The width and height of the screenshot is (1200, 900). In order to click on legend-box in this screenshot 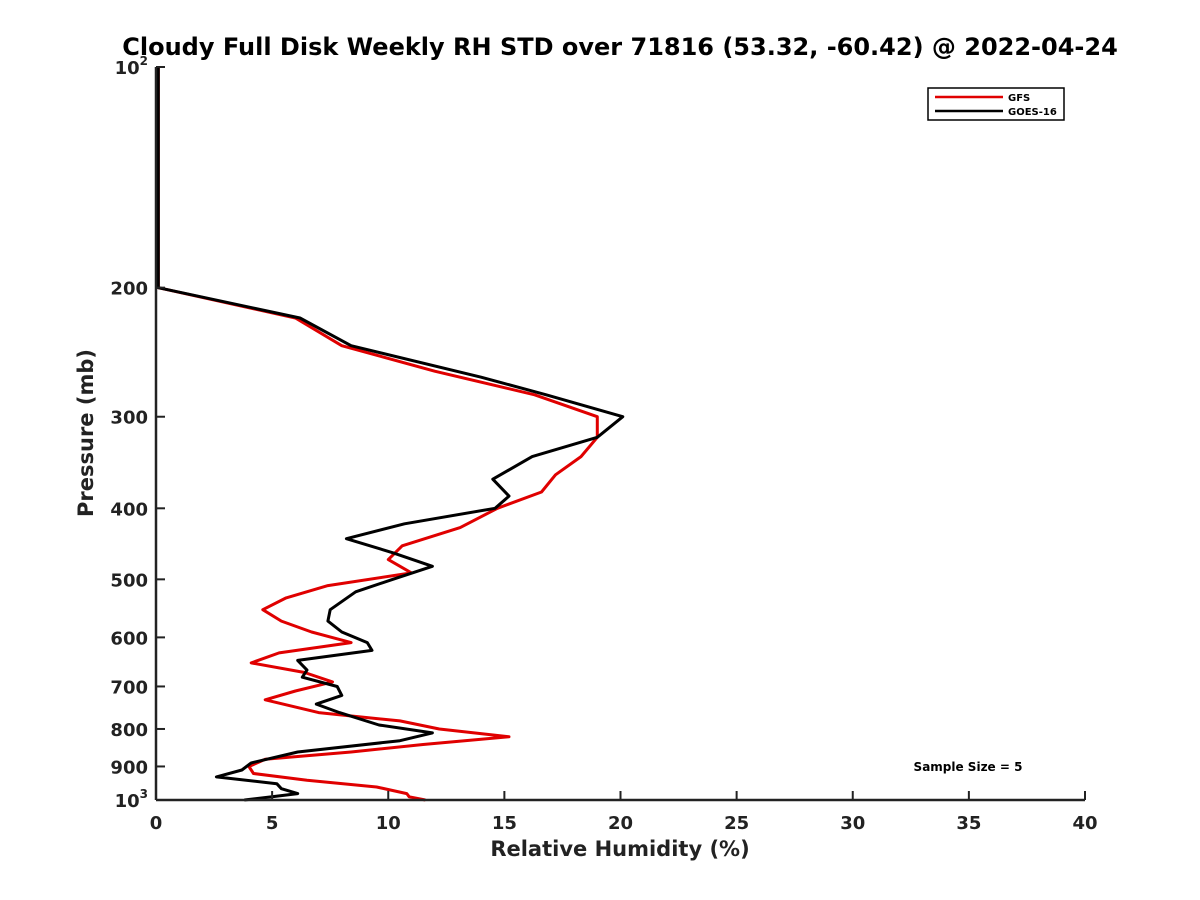, I will do `click(996, 104)`.